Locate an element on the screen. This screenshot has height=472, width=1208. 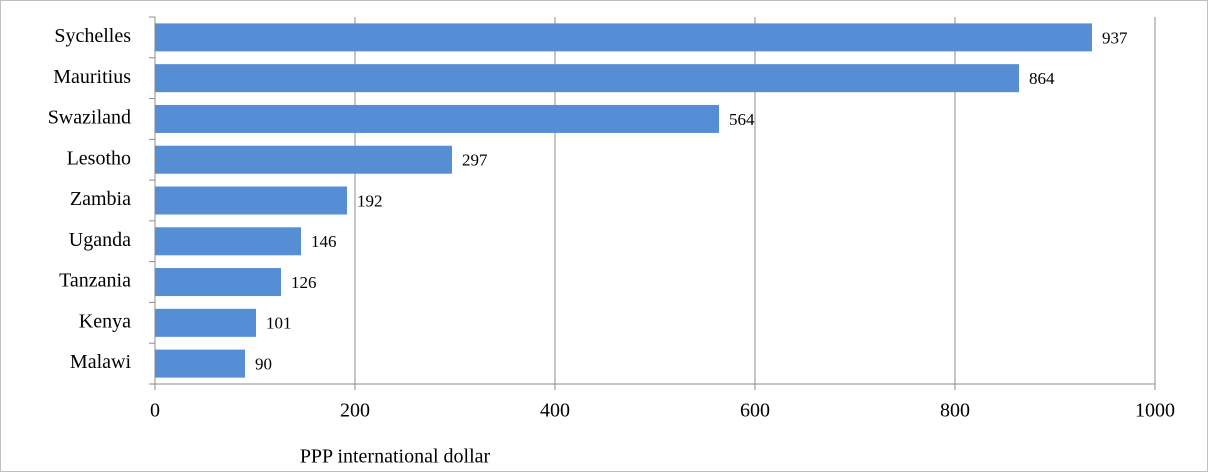
data-label: 937 is located at coordinates (1115, 37).